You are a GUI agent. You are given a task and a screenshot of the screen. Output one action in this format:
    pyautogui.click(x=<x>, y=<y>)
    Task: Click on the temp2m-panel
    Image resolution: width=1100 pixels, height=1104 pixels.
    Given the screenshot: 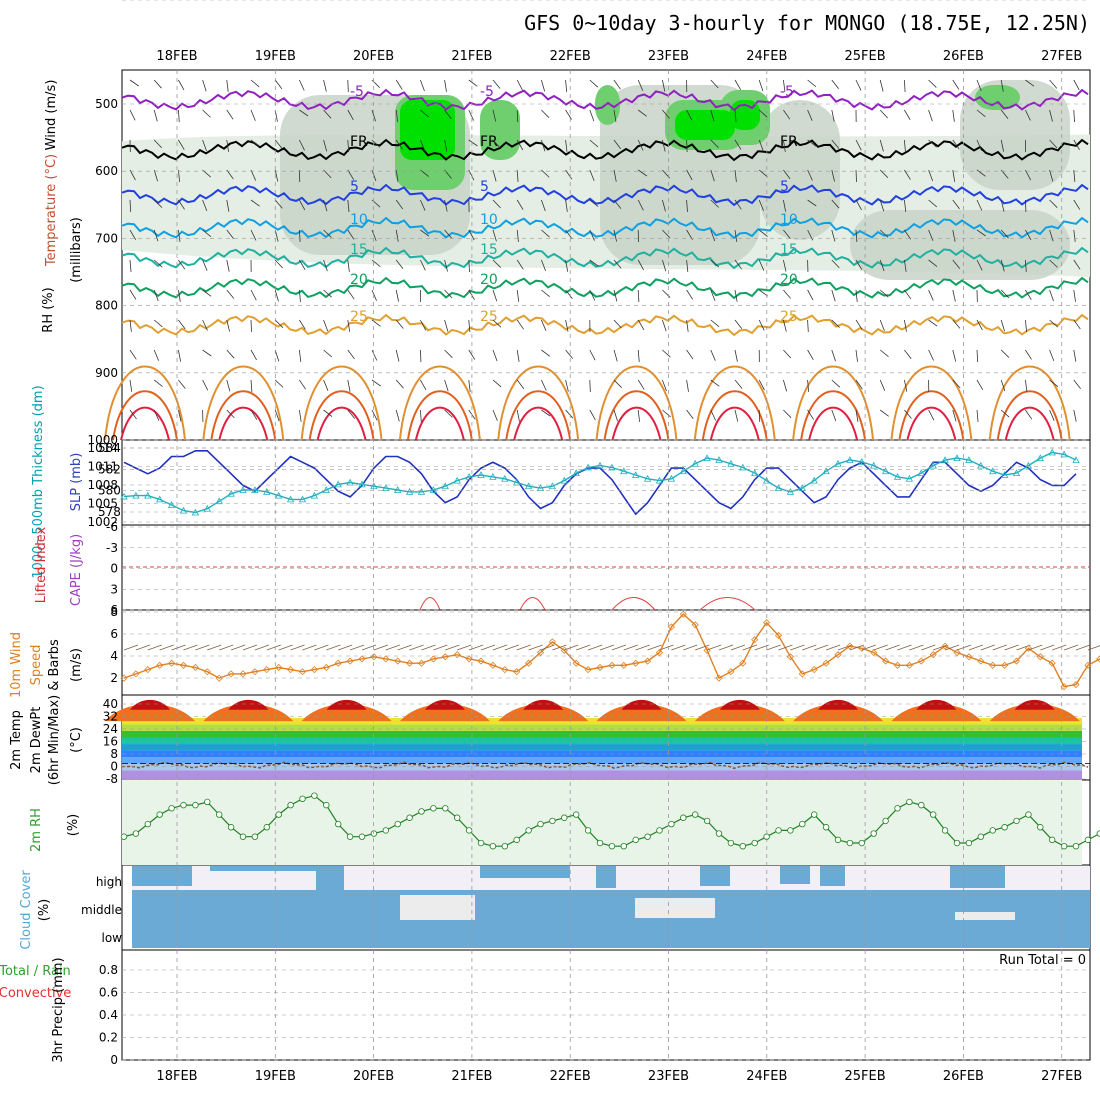 What is the action you would take?
    pyautogui.click(x=597, y=740)
    